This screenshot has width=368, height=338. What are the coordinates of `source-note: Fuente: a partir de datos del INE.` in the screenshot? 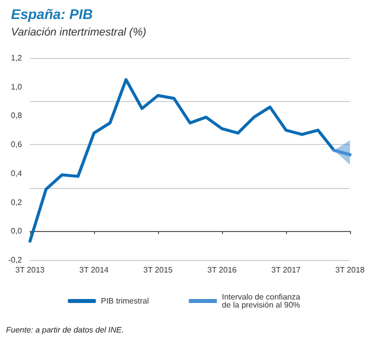 It's located at (65, 330).